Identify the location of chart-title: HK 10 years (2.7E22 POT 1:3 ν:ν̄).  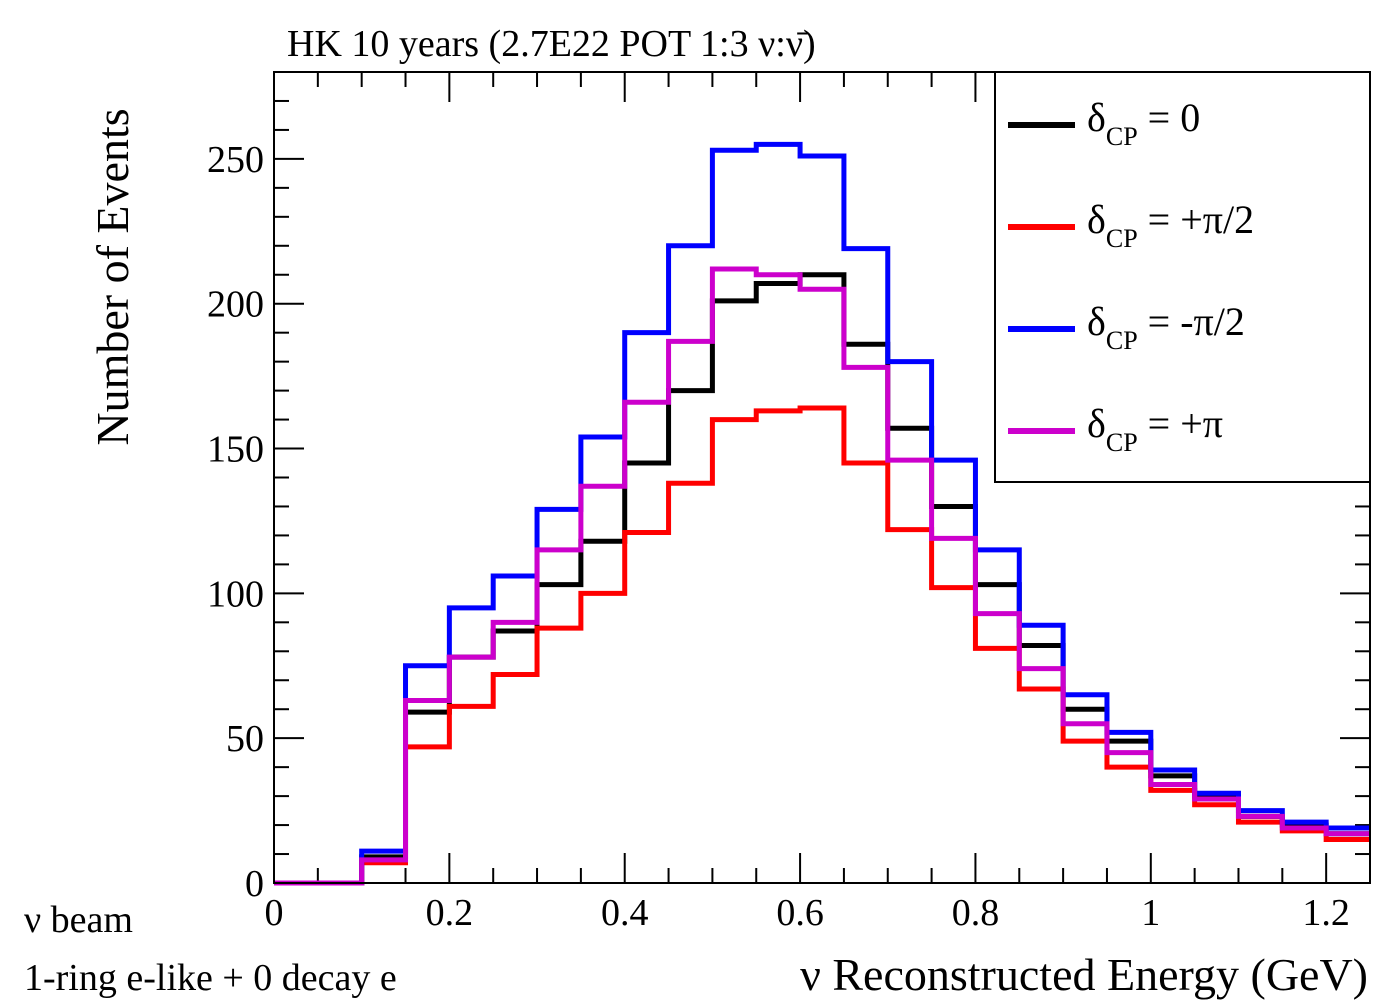
(551, 44).